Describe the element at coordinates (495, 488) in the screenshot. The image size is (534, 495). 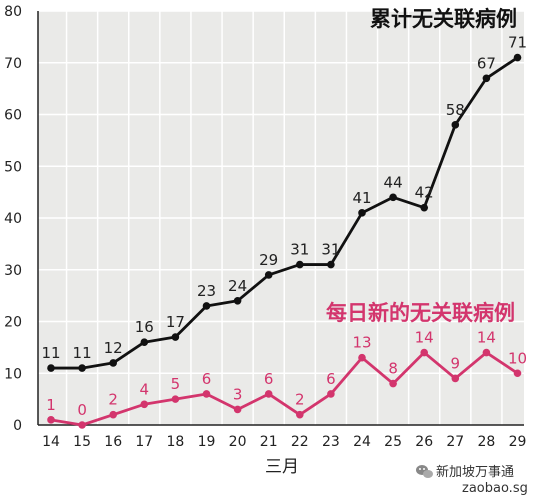
I see `watermark-site: zaobao.sg` at that location.